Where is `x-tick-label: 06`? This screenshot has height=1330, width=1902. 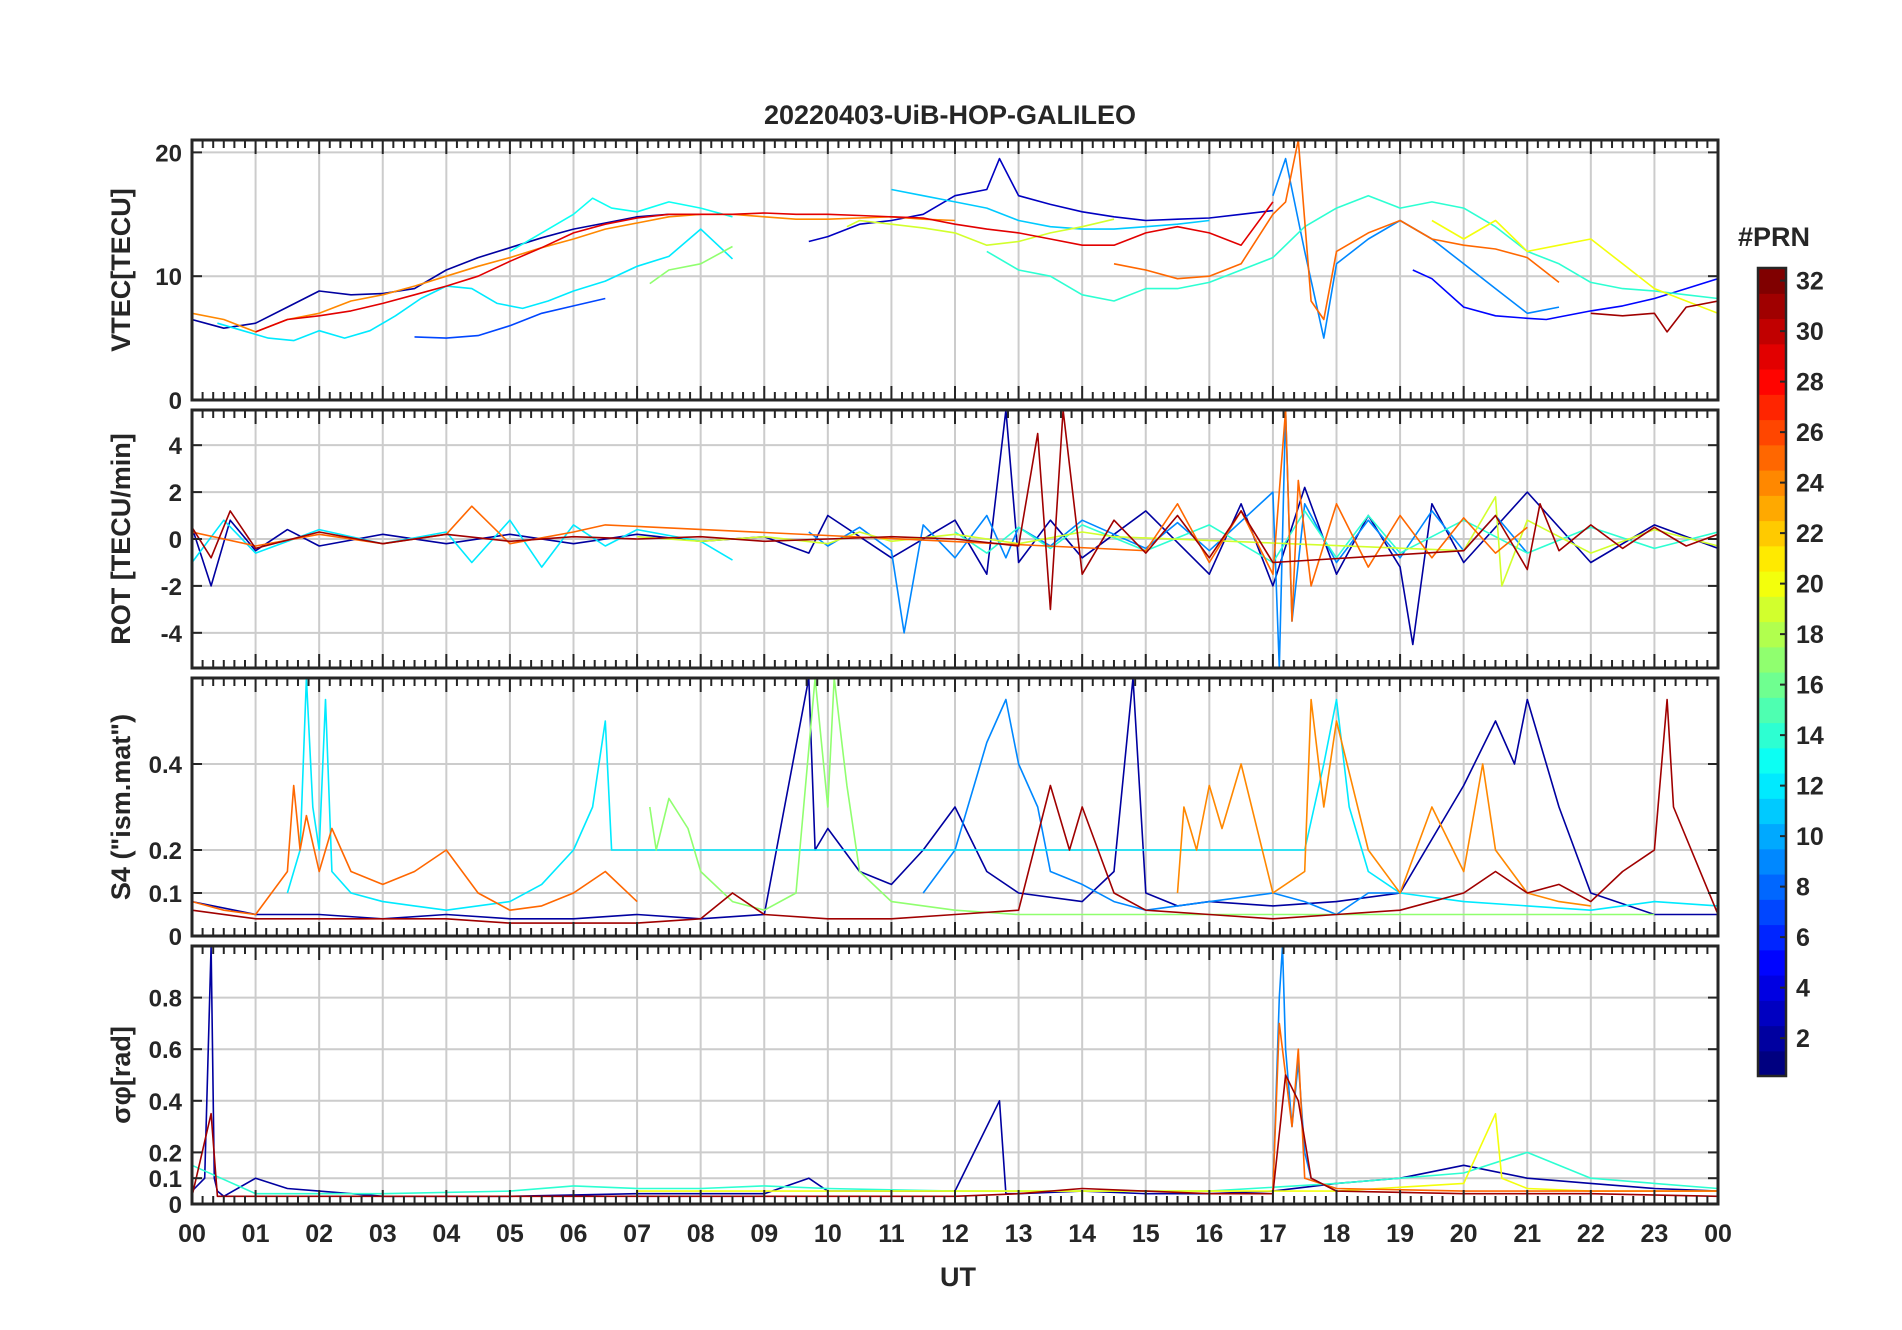 x-tick-label: 06 is located at coordinates (574, 1234).